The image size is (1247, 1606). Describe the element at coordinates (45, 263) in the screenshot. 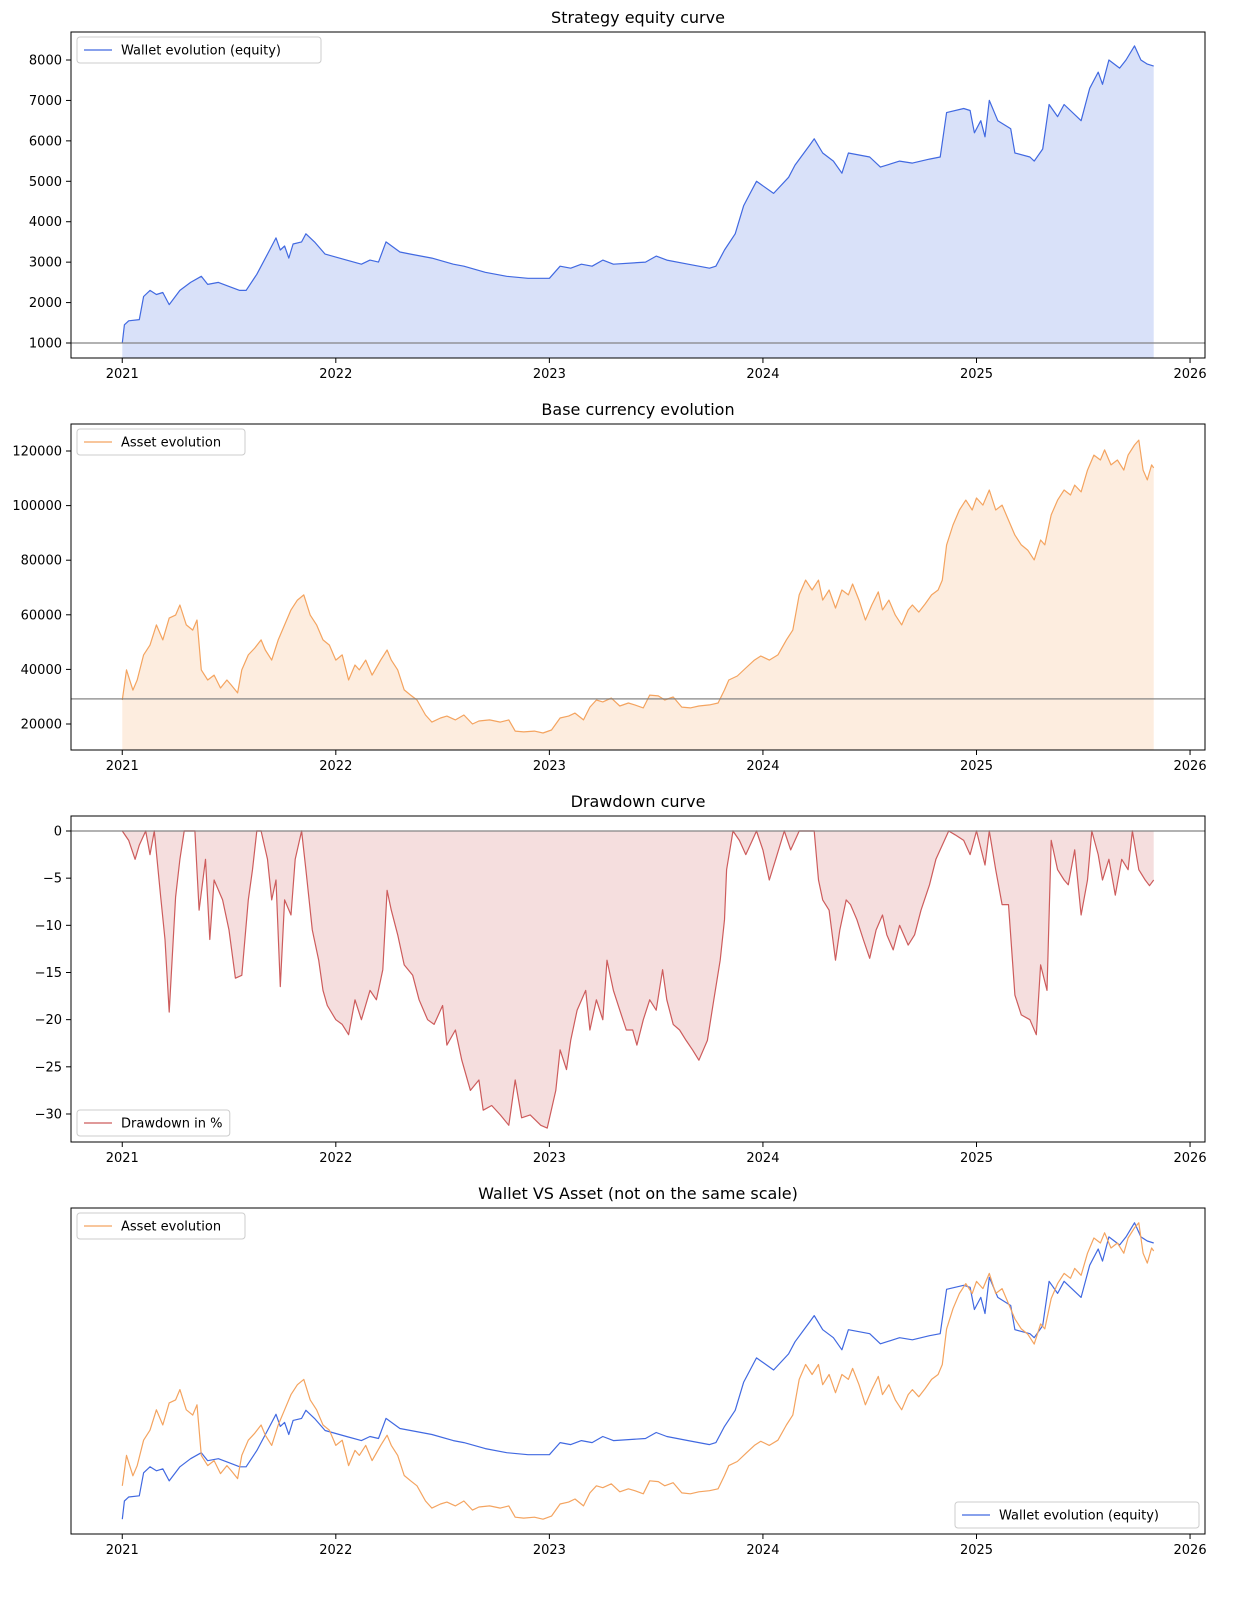

I see `y-tick-label: 3000` at that location.